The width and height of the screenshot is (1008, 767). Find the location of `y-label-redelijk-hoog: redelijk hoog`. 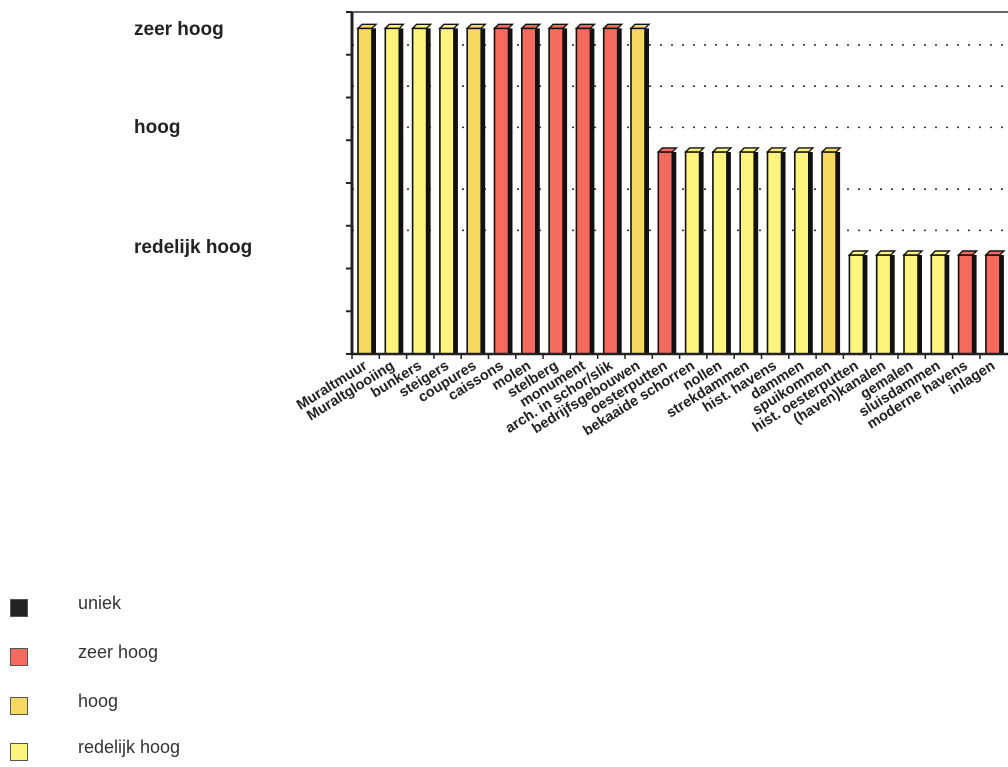

y-label-redelijk-hoog: redelijk hoog is located at coordinates (193, 247).